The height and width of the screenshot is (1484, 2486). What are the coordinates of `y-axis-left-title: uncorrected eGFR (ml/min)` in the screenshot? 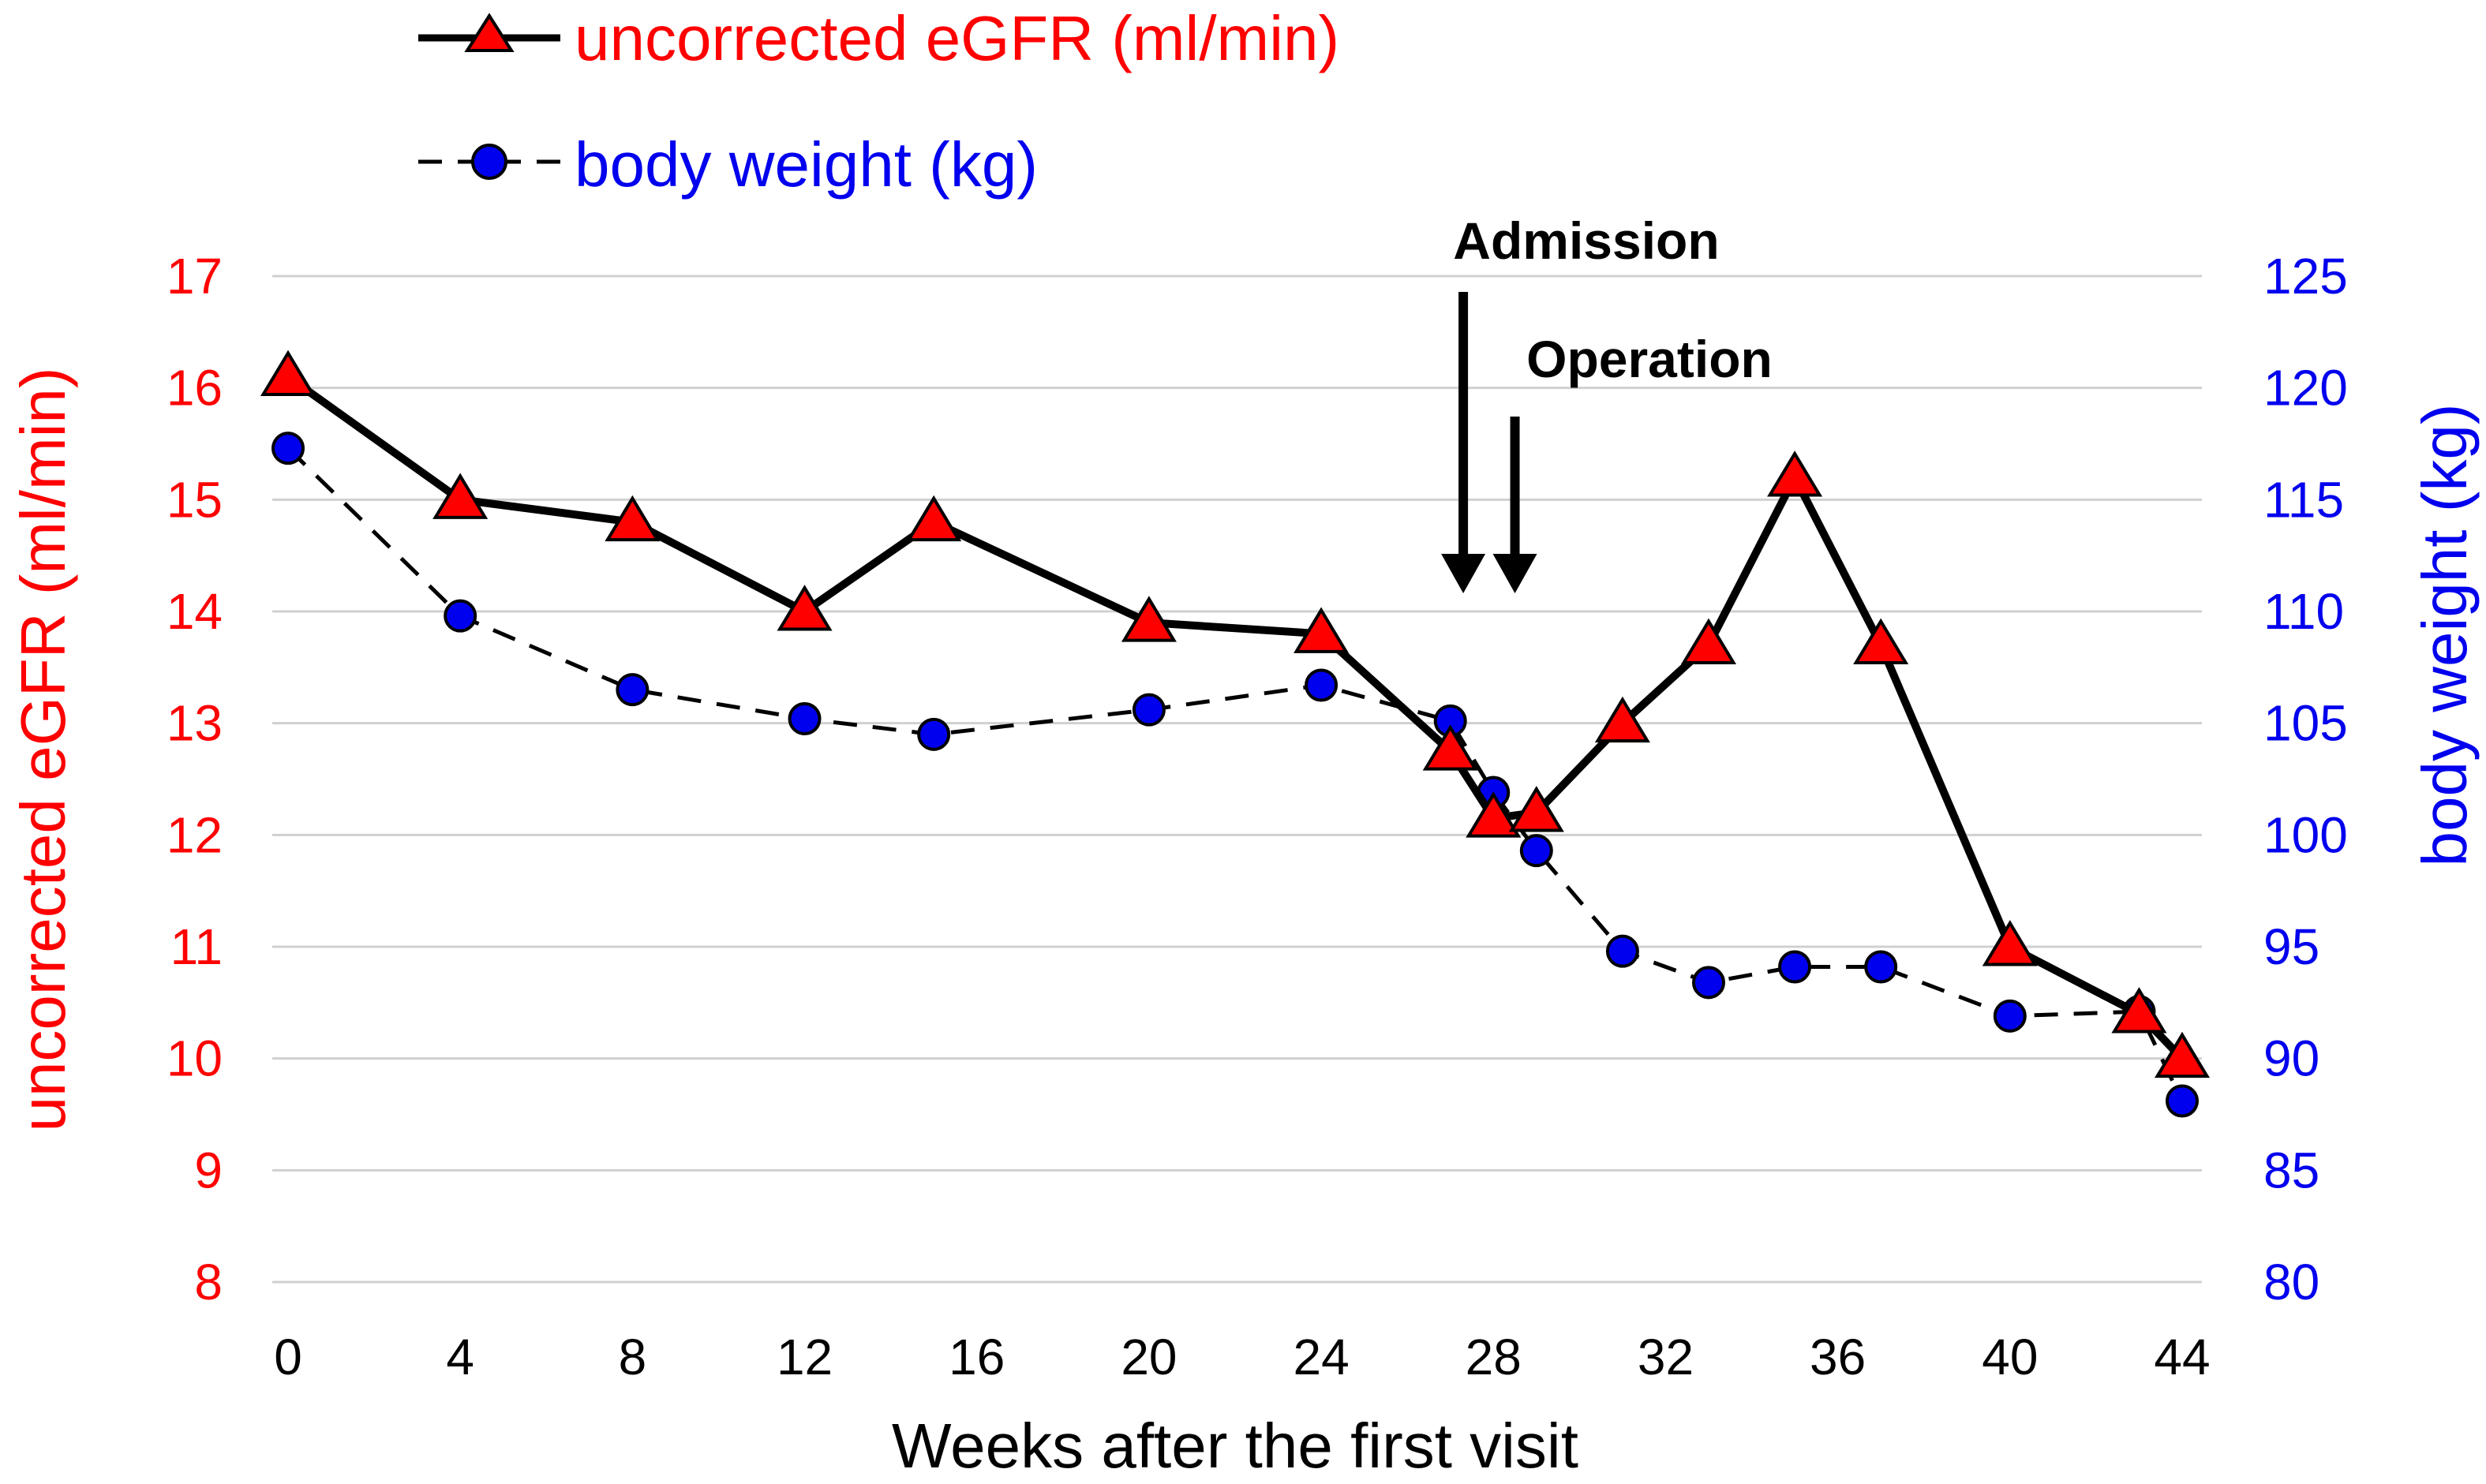 It's located at (43, 749).